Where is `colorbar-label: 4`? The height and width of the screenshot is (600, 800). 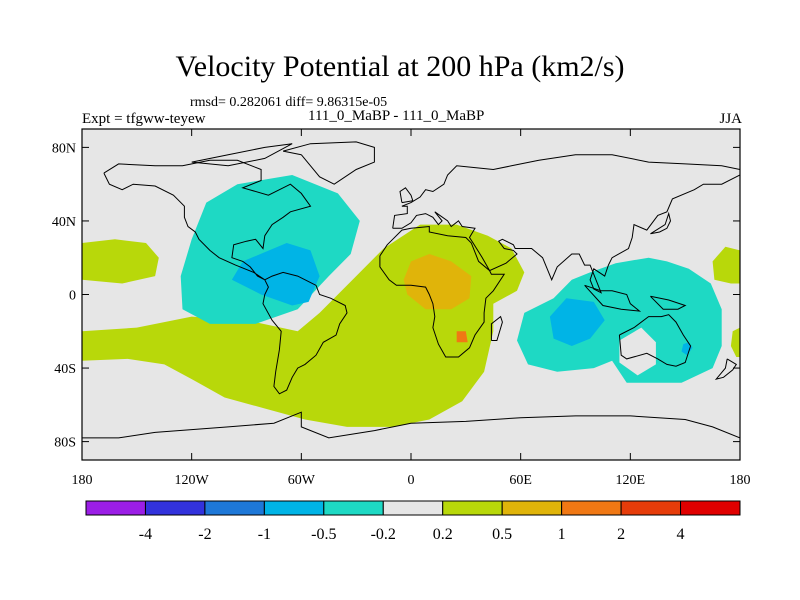
colorbar-label: 4 is located at coordinates (681, 534).